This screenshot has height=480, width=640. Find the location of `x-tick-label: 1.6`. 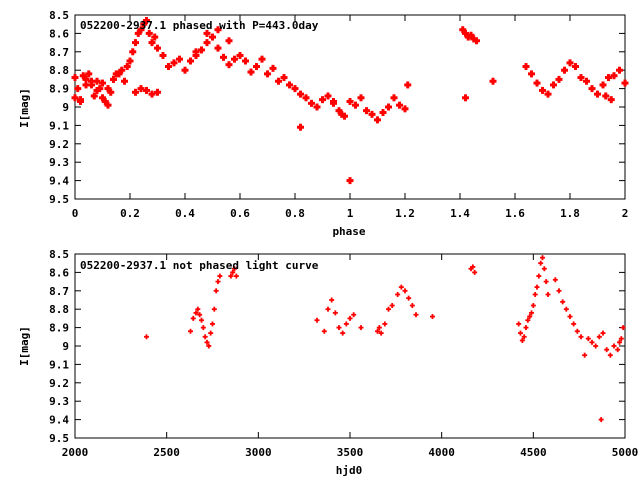

x-tick-label: 1.6 is located at coordinates (515, 213).